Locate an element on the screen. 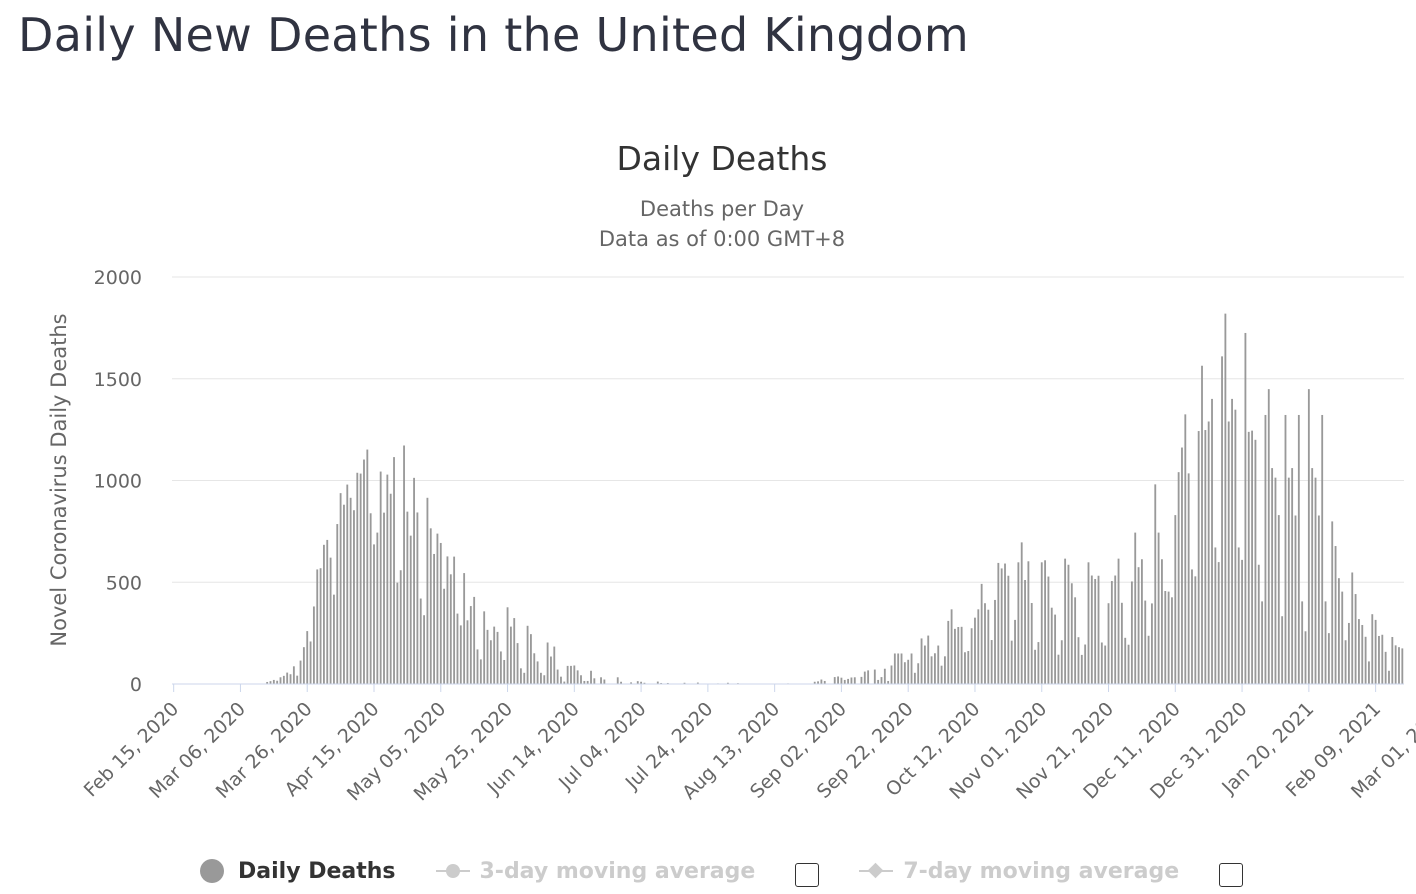  legend-item-7-day-moving-average: 7-day moving average is located at coordinates (1019, 871).